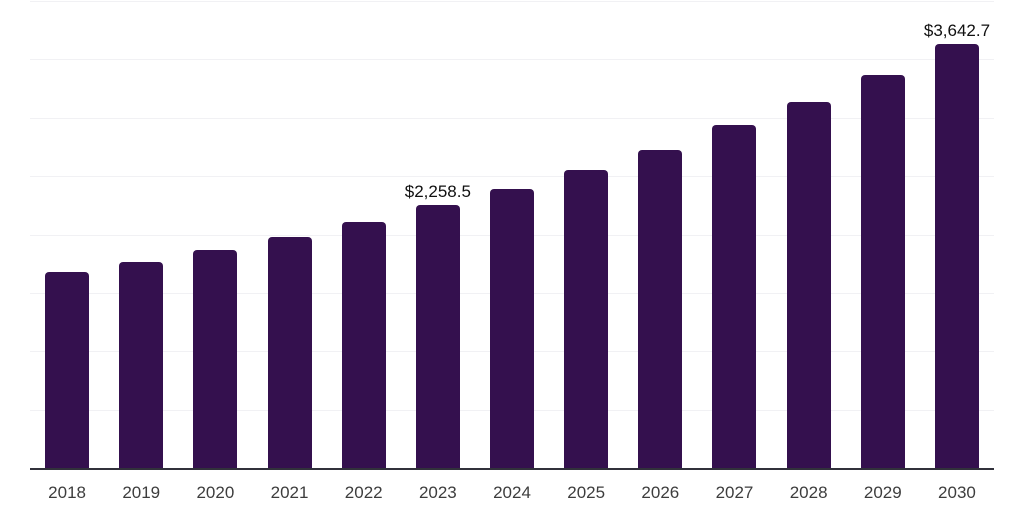  I want to click on x-tick-label: 2028, so click(808, 492).